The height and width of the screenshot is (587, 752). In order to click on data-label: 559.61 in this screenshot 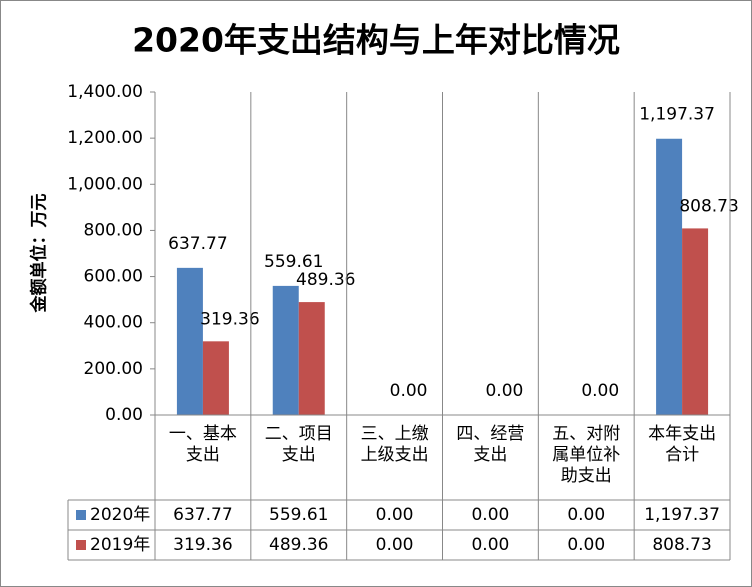, I will do `click(293, 262)`.